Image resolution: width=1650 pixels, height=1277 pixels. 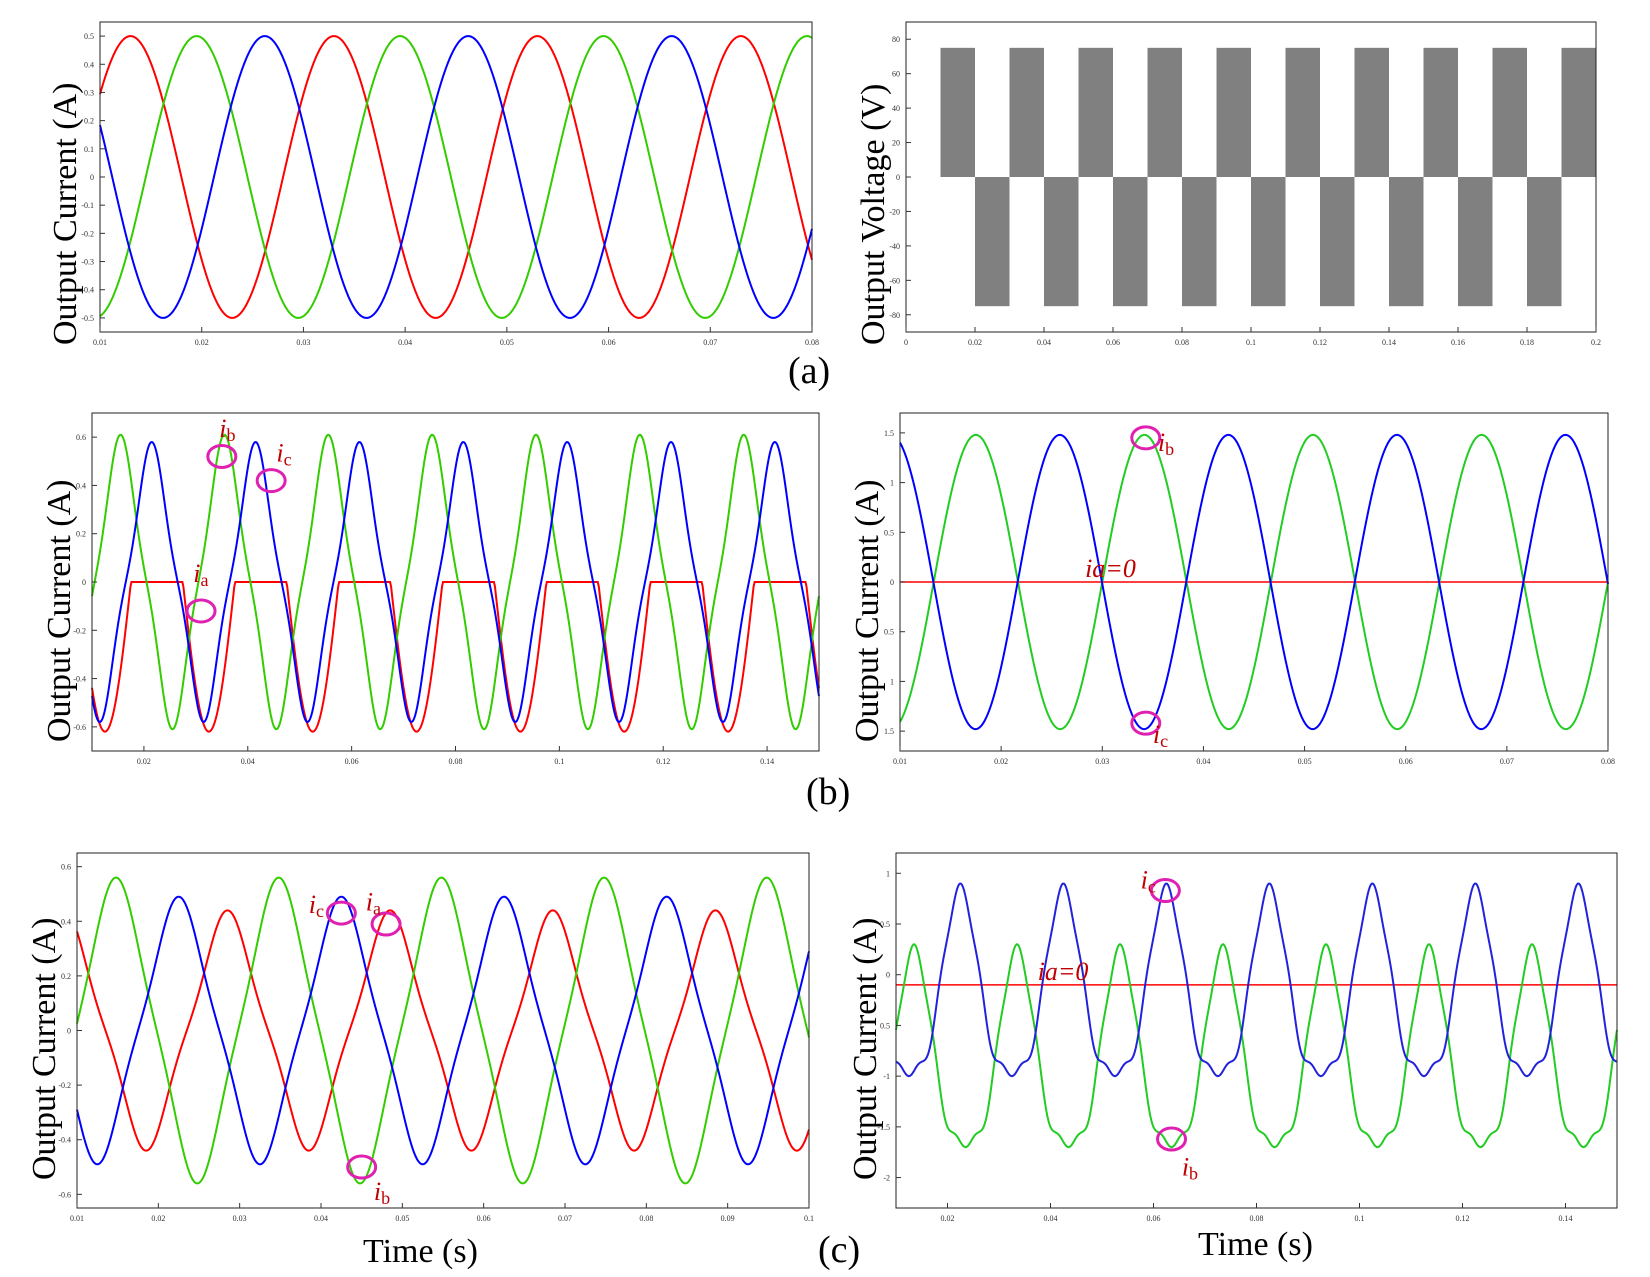 I want to click on x-tick-label: 0, so click(x=906, y=342).